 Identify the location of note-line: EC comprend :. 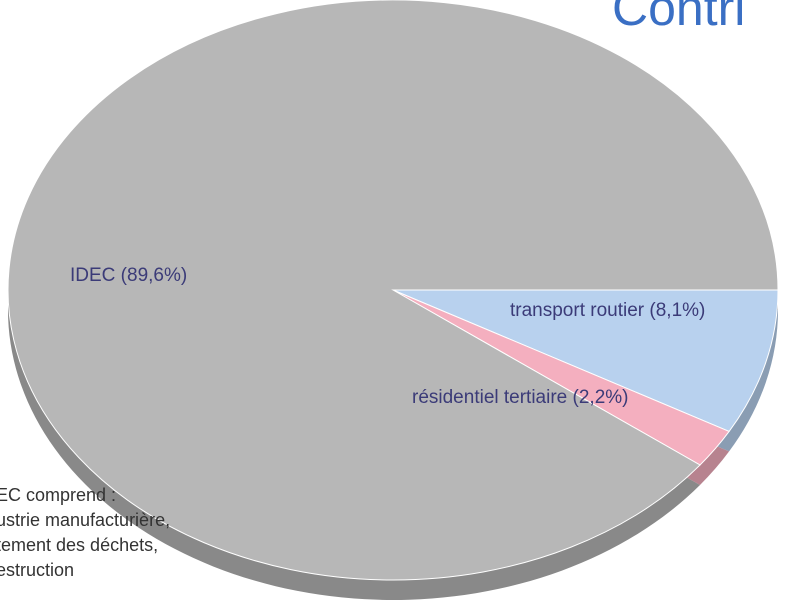
(58, 495).